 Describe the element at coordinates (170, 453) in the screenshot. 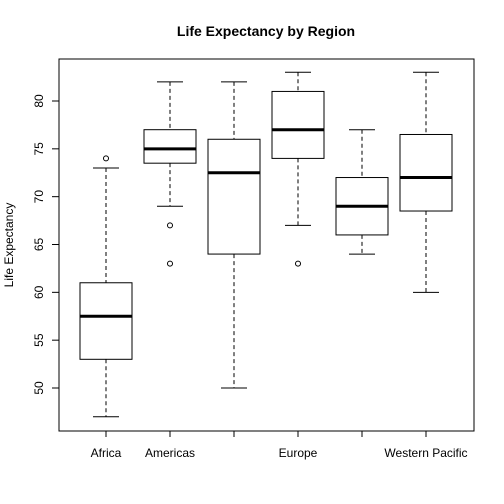

I see `x-tick-label: Americas` at that location.